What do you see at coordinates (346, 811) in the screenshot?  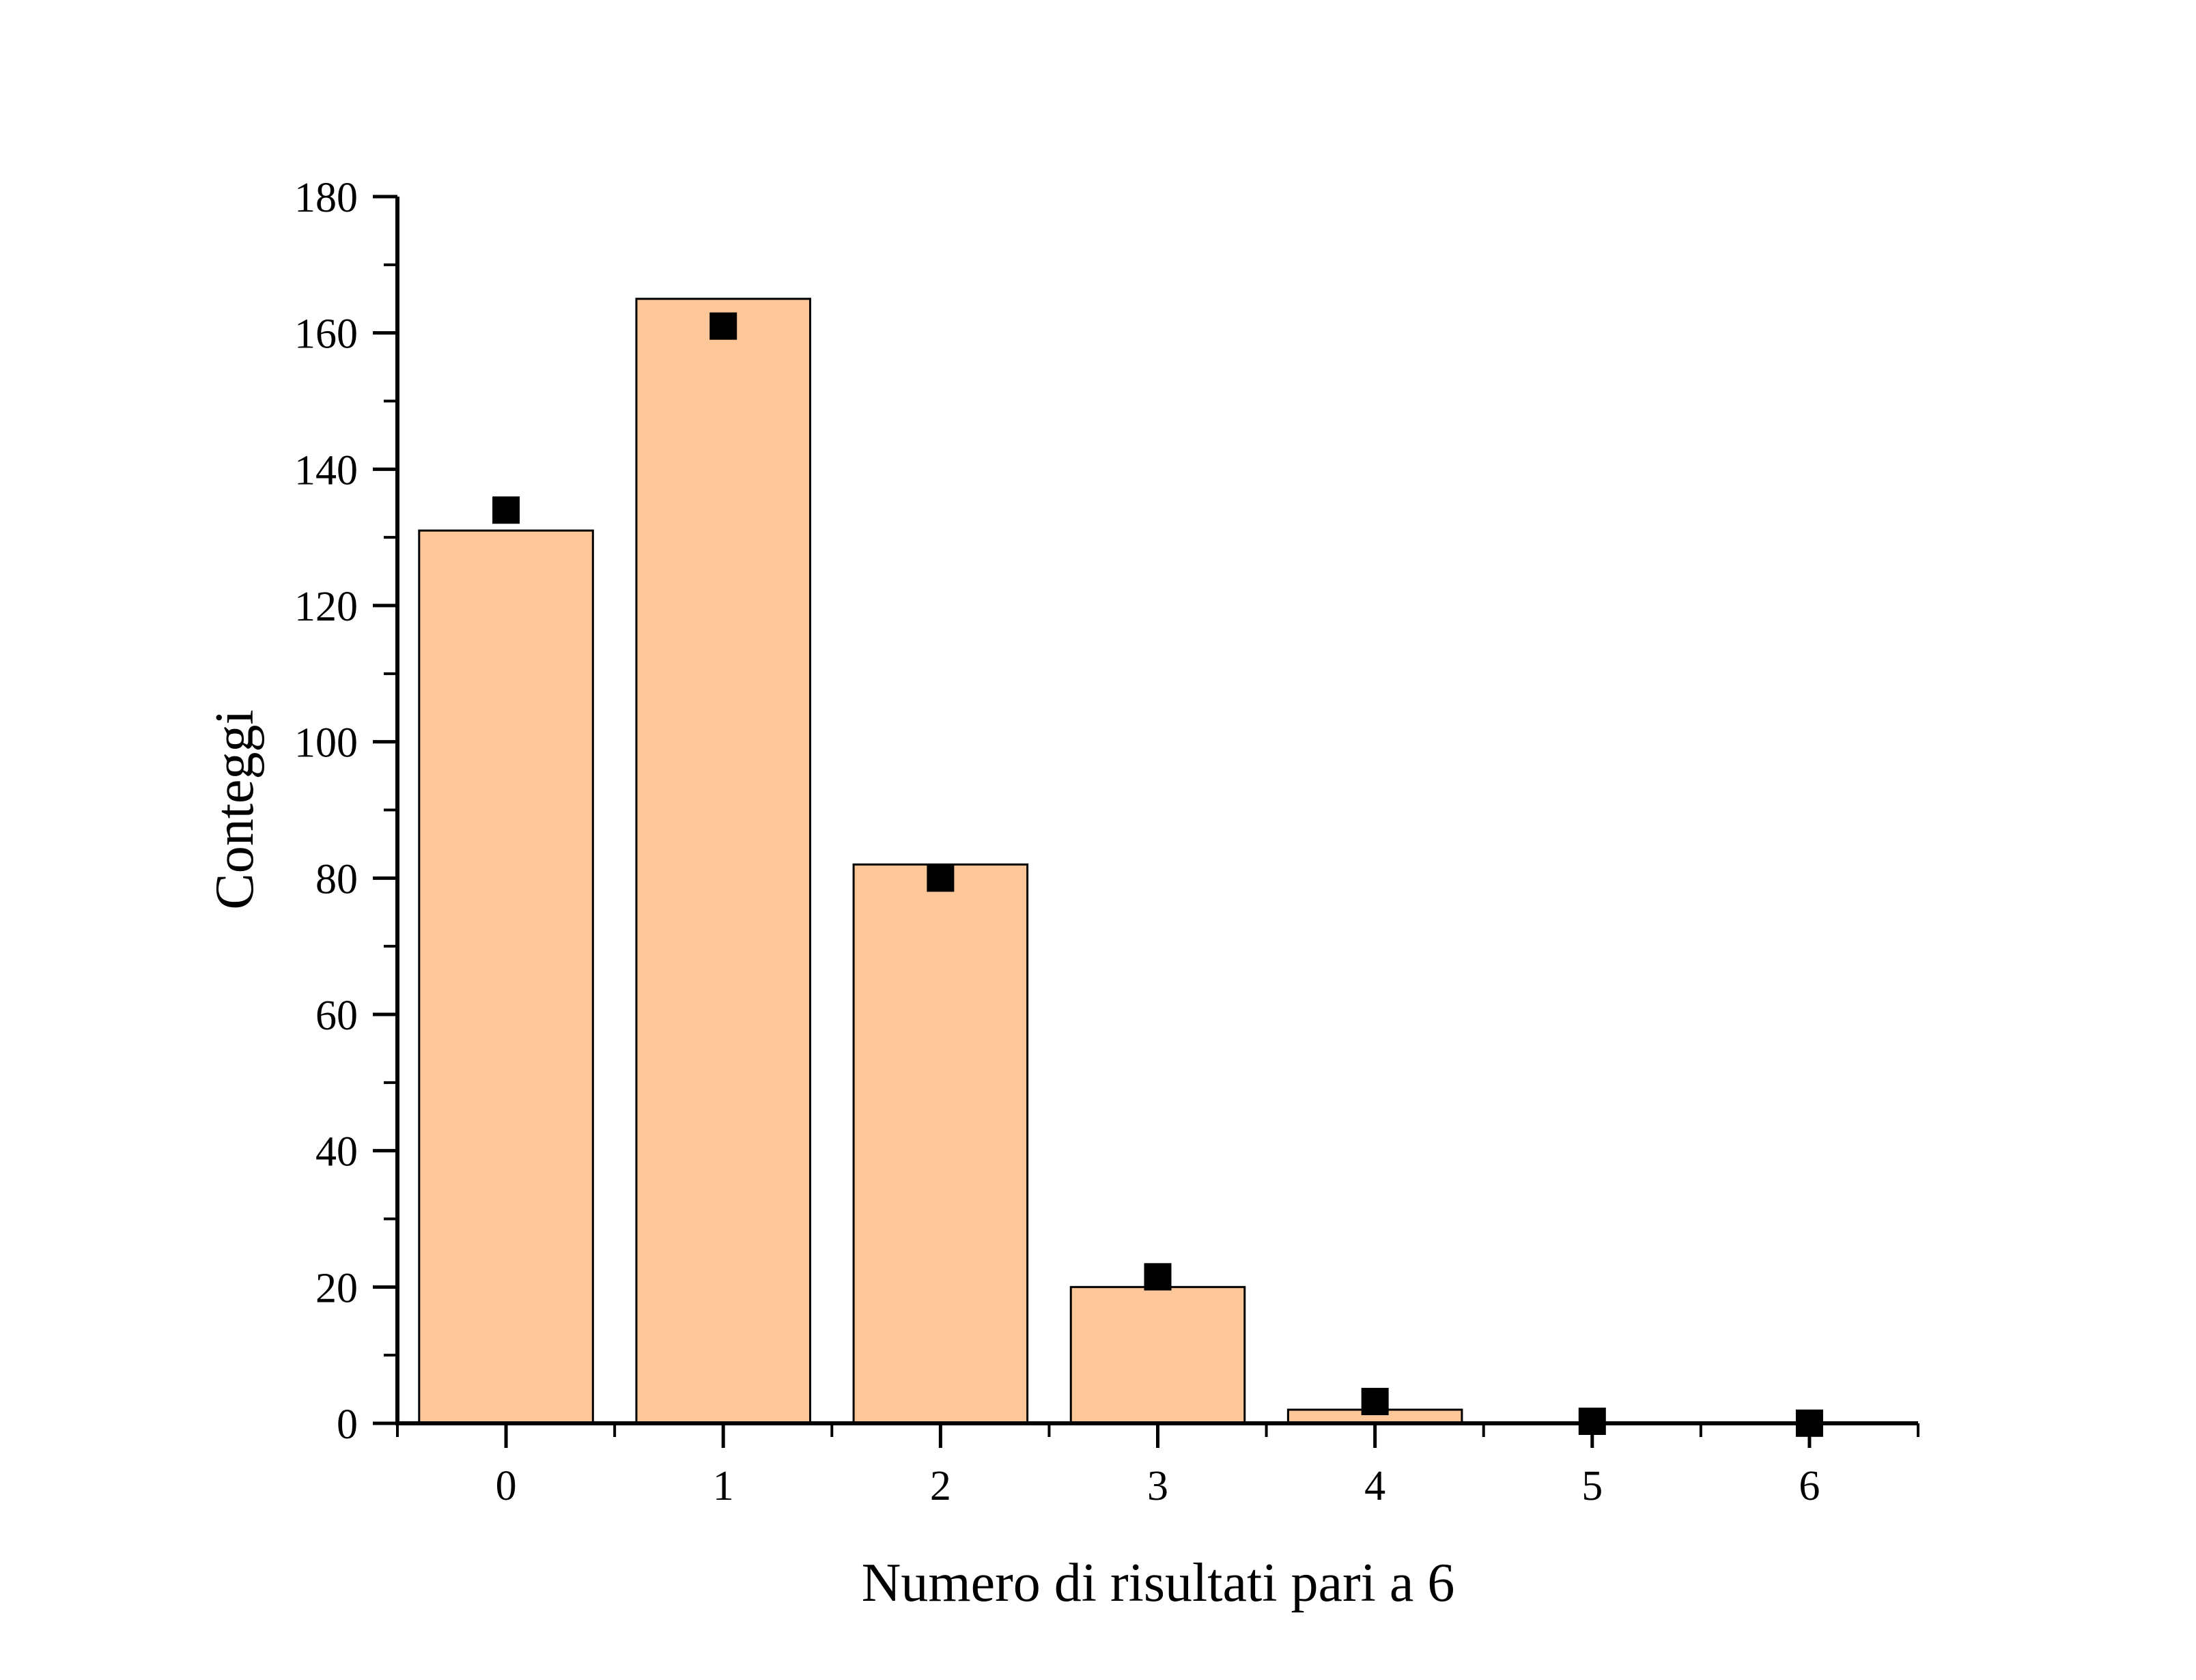 I see `y-ticks: 0 20 40 60 80 100 120 140 160 180` at bounding box center [346, 811].